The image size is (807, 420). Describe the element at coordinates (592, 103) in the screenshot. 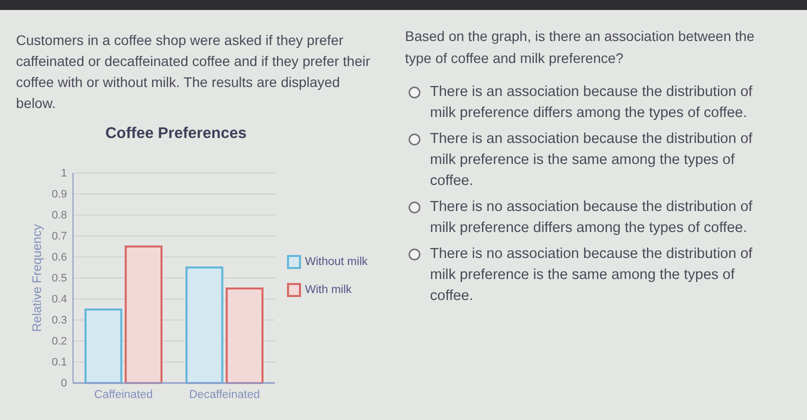

I see `text: There is an association because the distribution of milk preference differs among the types of coffee.` at that location.